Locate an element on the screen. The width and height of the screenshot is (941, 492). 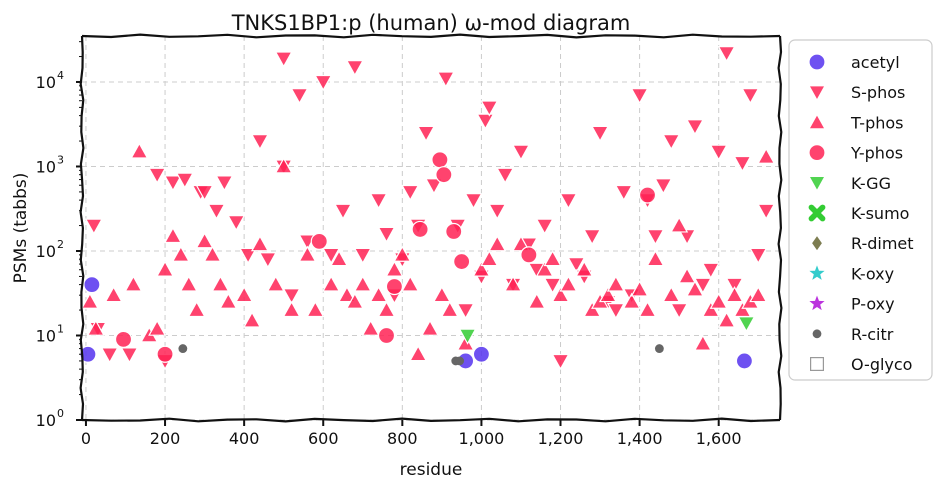
legend-frame is located at coordinates (860, 210).